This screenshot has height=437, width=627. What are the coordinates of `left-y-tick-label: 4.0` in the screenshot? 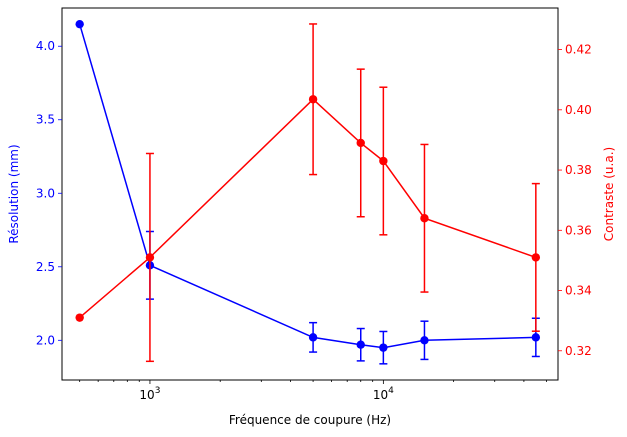 It's located at (45, 46).